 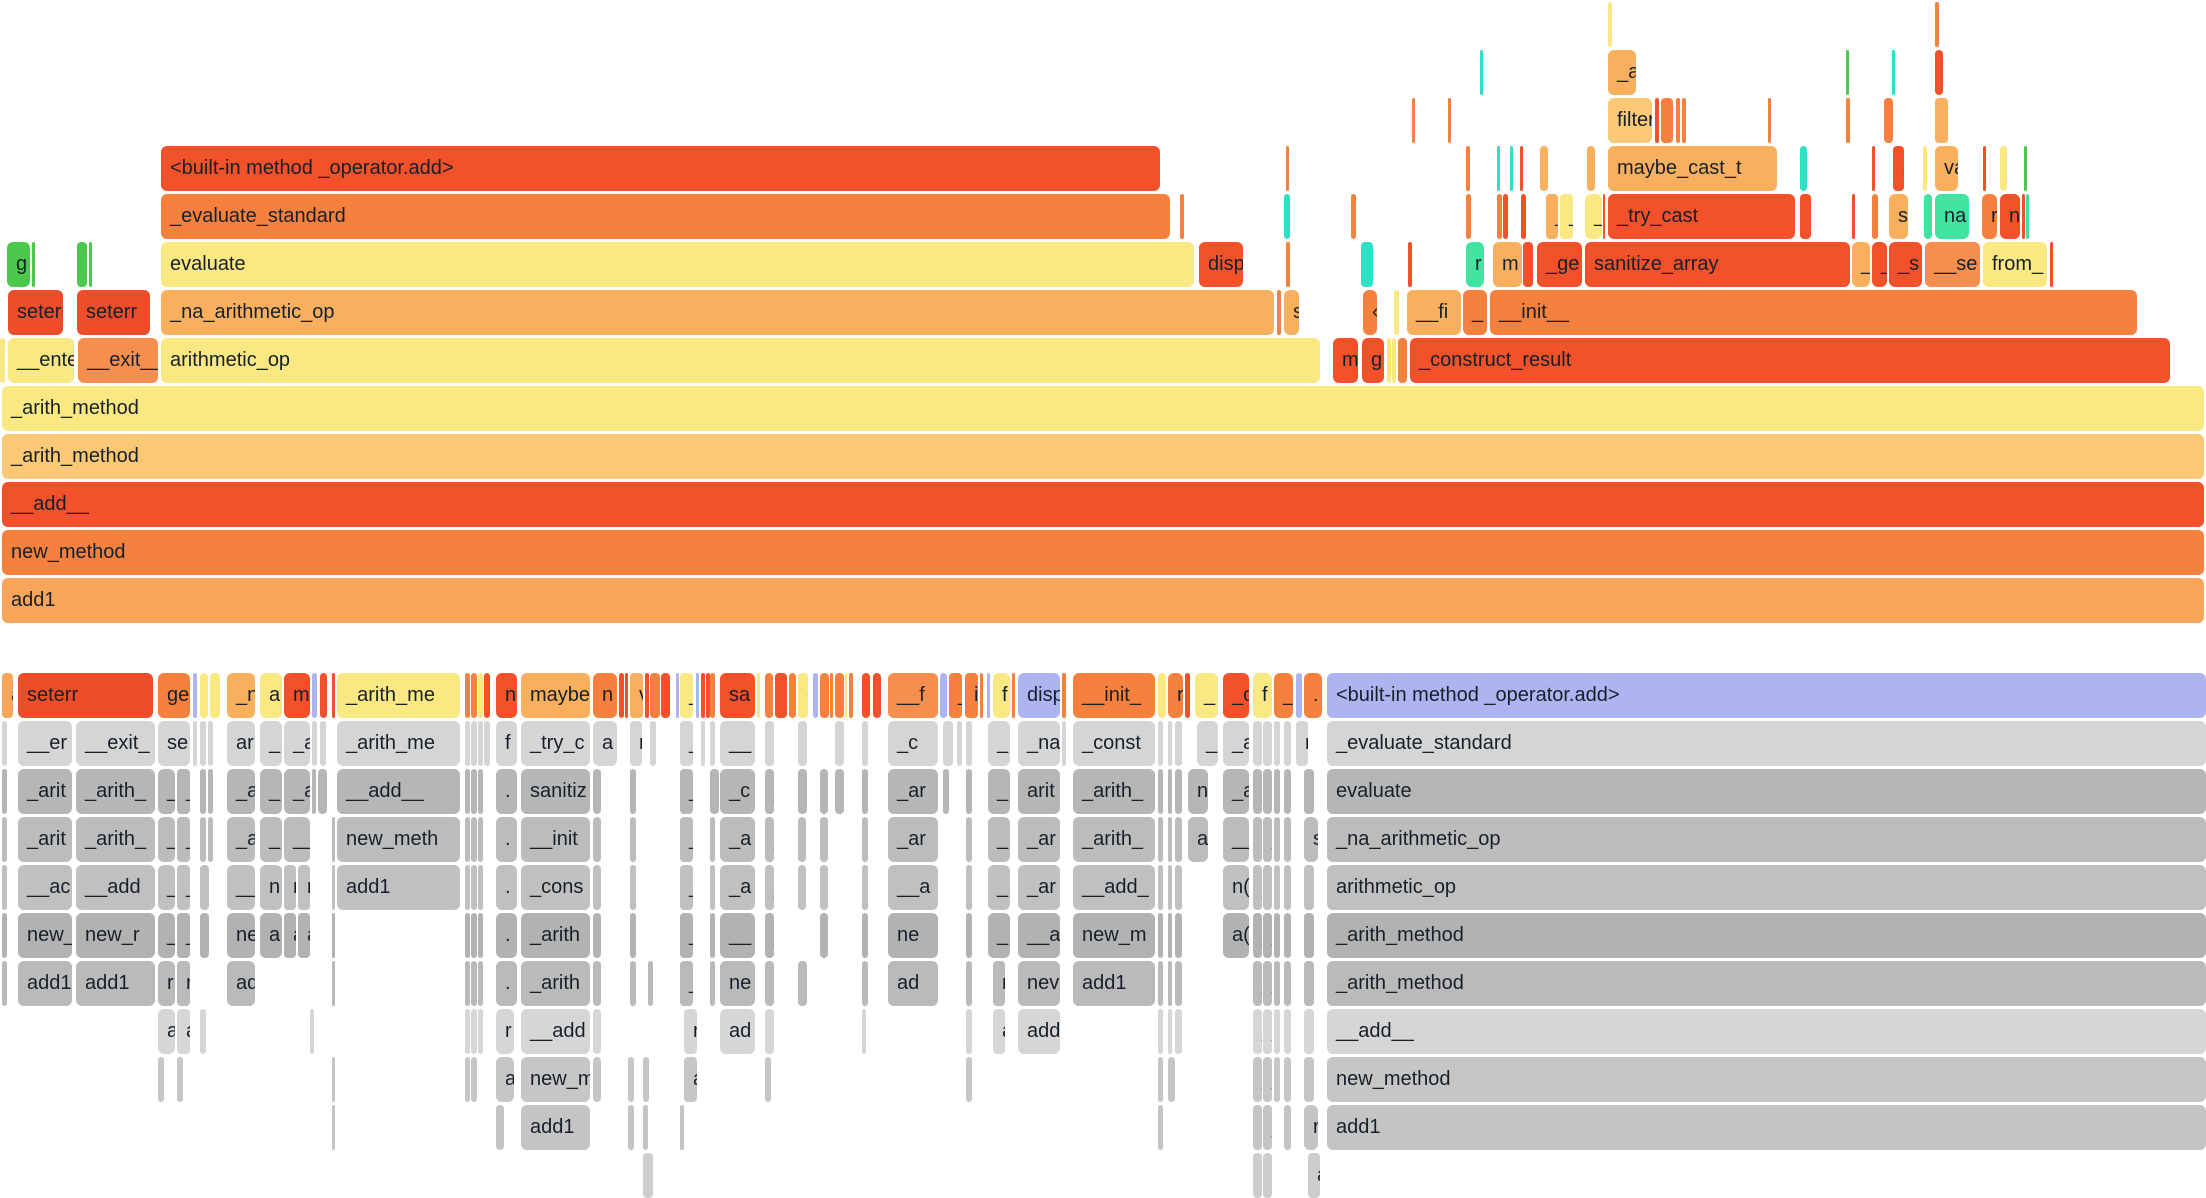 I want to click on frame-ne: ne, so click(x=241, y=935).